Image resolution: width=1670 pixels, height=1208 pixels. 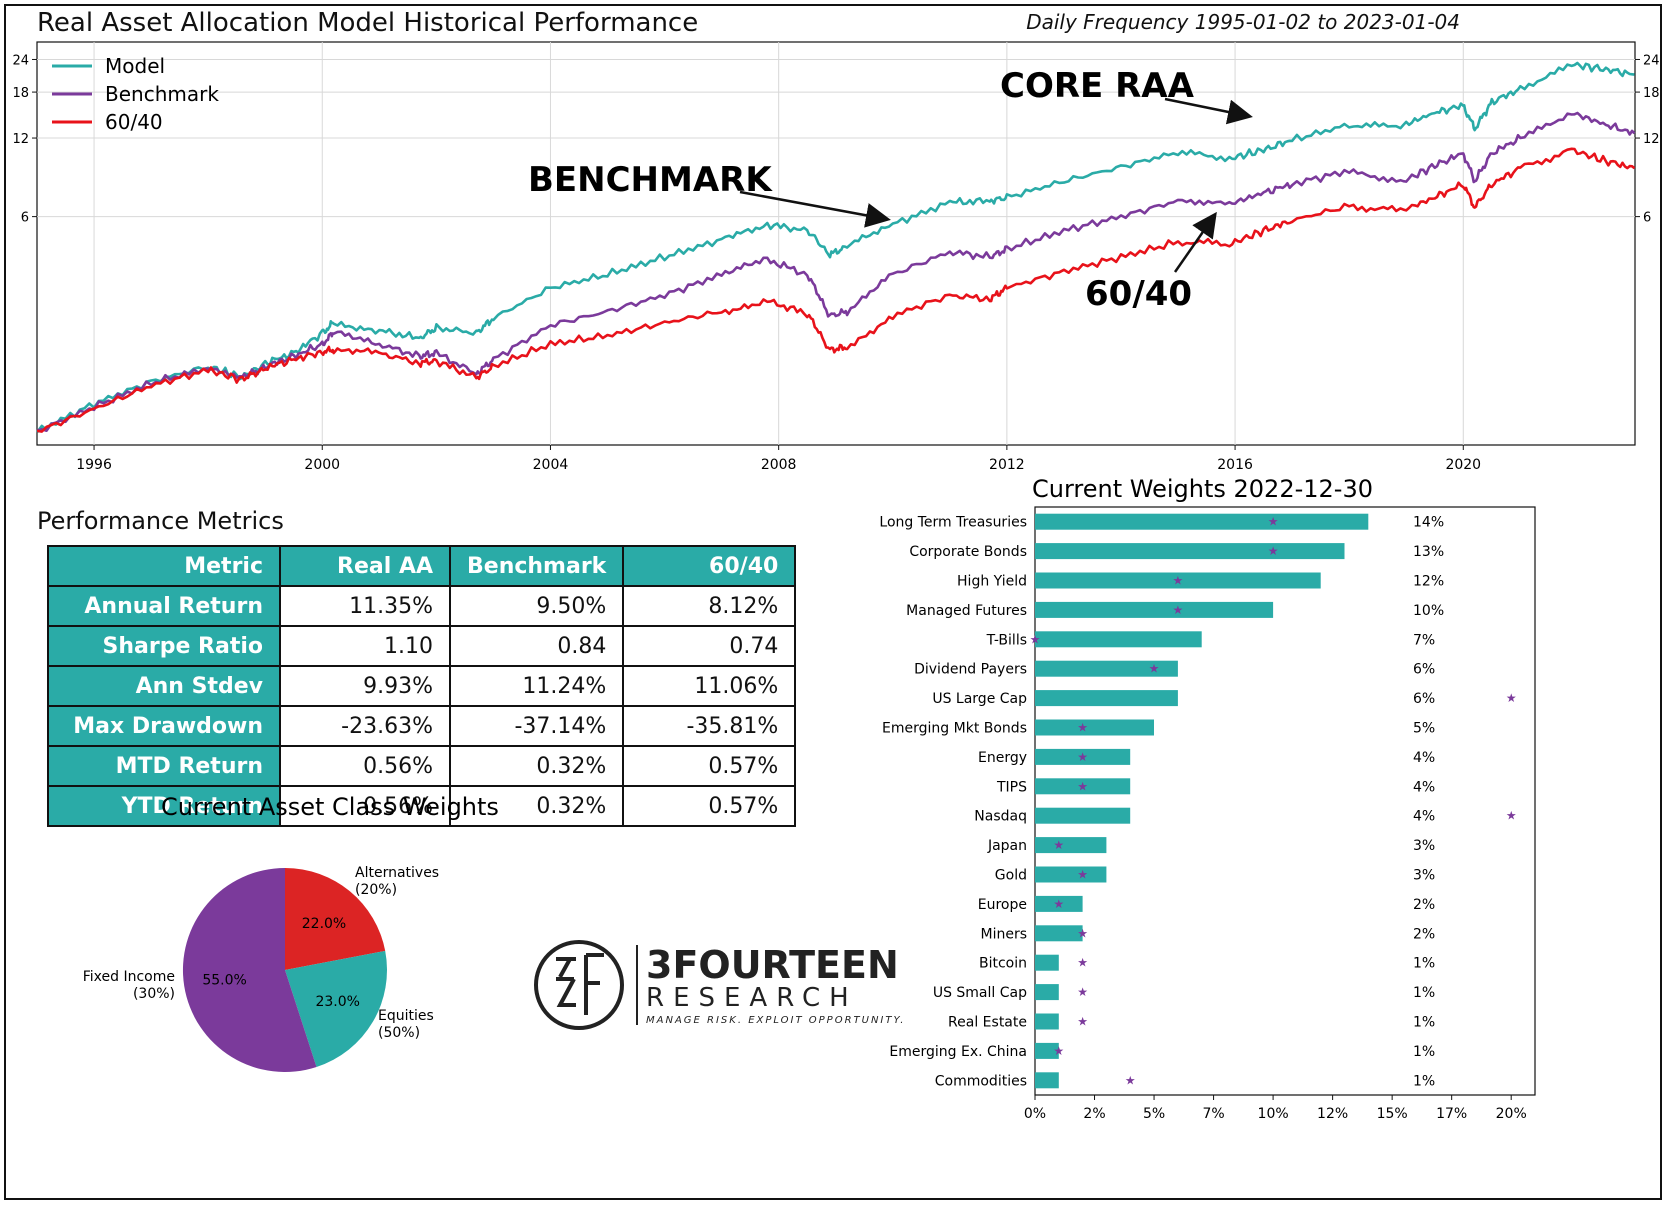 What do you see at coordinates (1002, 905) in the screenshot?
I see `bar-category-label: Europe` at bounding box center [1002, 905].